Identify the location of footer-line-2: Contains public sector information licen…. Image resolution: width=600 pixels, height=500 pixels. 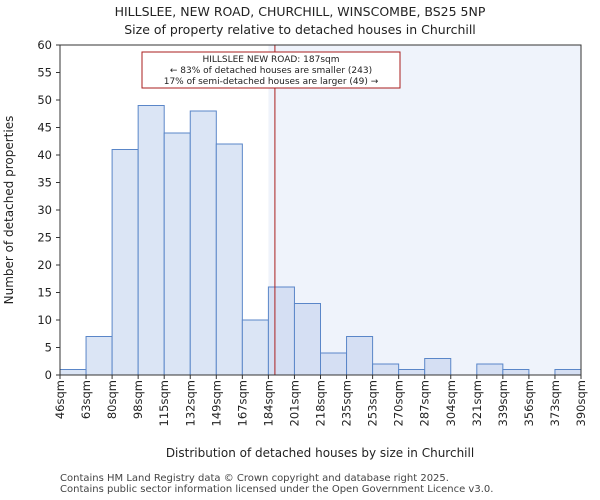
(277, 489).